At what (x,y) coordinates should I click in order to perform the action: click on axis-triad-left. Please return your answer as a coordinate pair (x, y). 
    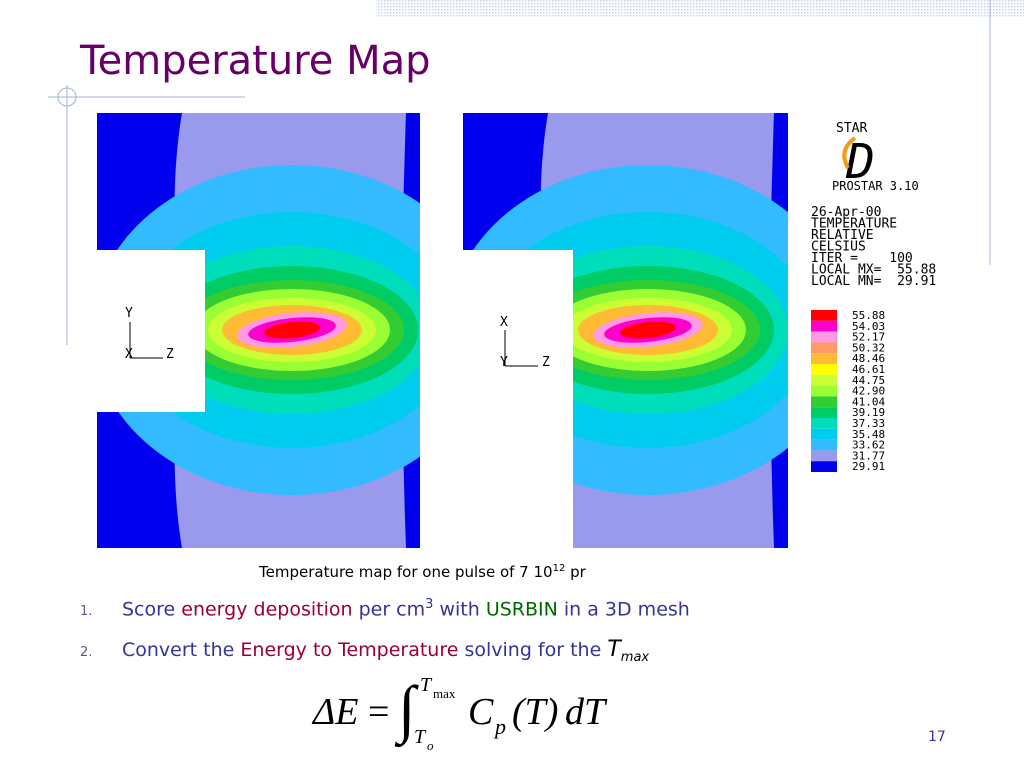
    Looking at the image, I should click on (146, 340).